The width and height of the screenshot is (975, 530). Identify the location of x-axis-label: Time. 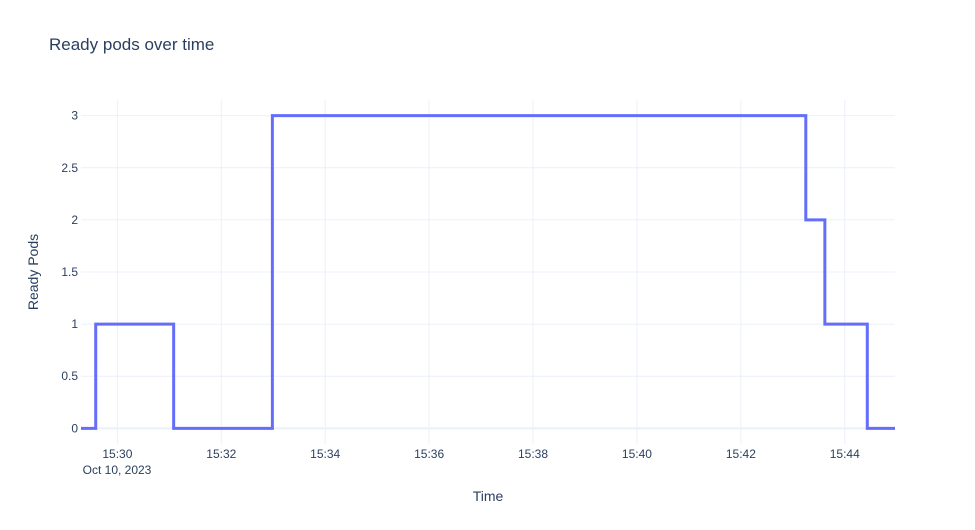
(488, 496).